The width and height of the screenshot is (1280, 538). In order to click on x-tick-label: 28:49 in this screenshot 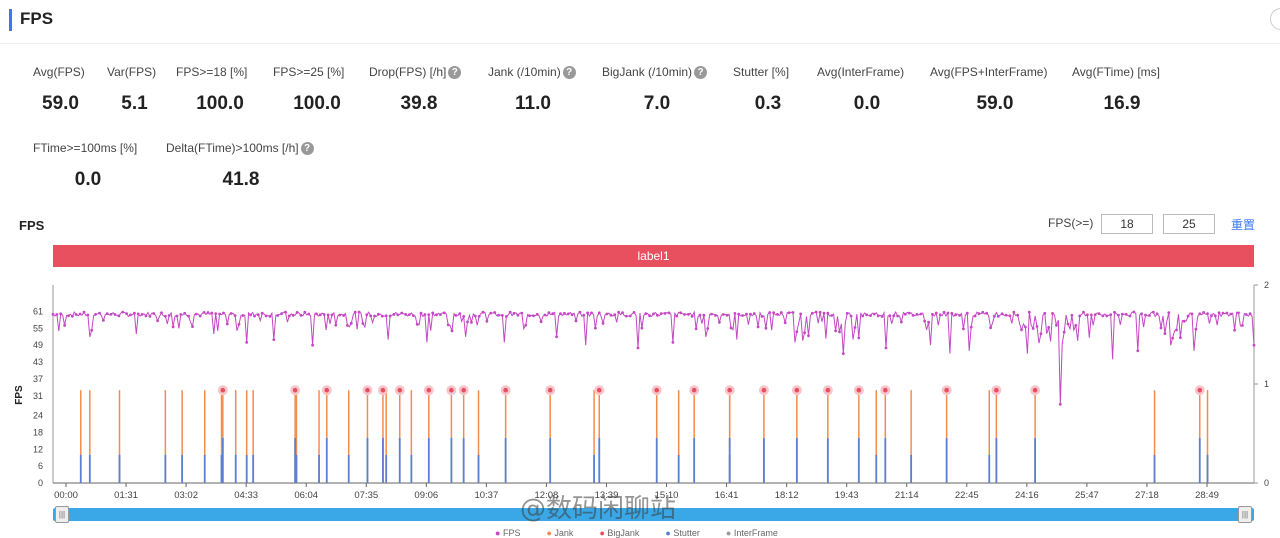, I will do `click(1207, 495)`.